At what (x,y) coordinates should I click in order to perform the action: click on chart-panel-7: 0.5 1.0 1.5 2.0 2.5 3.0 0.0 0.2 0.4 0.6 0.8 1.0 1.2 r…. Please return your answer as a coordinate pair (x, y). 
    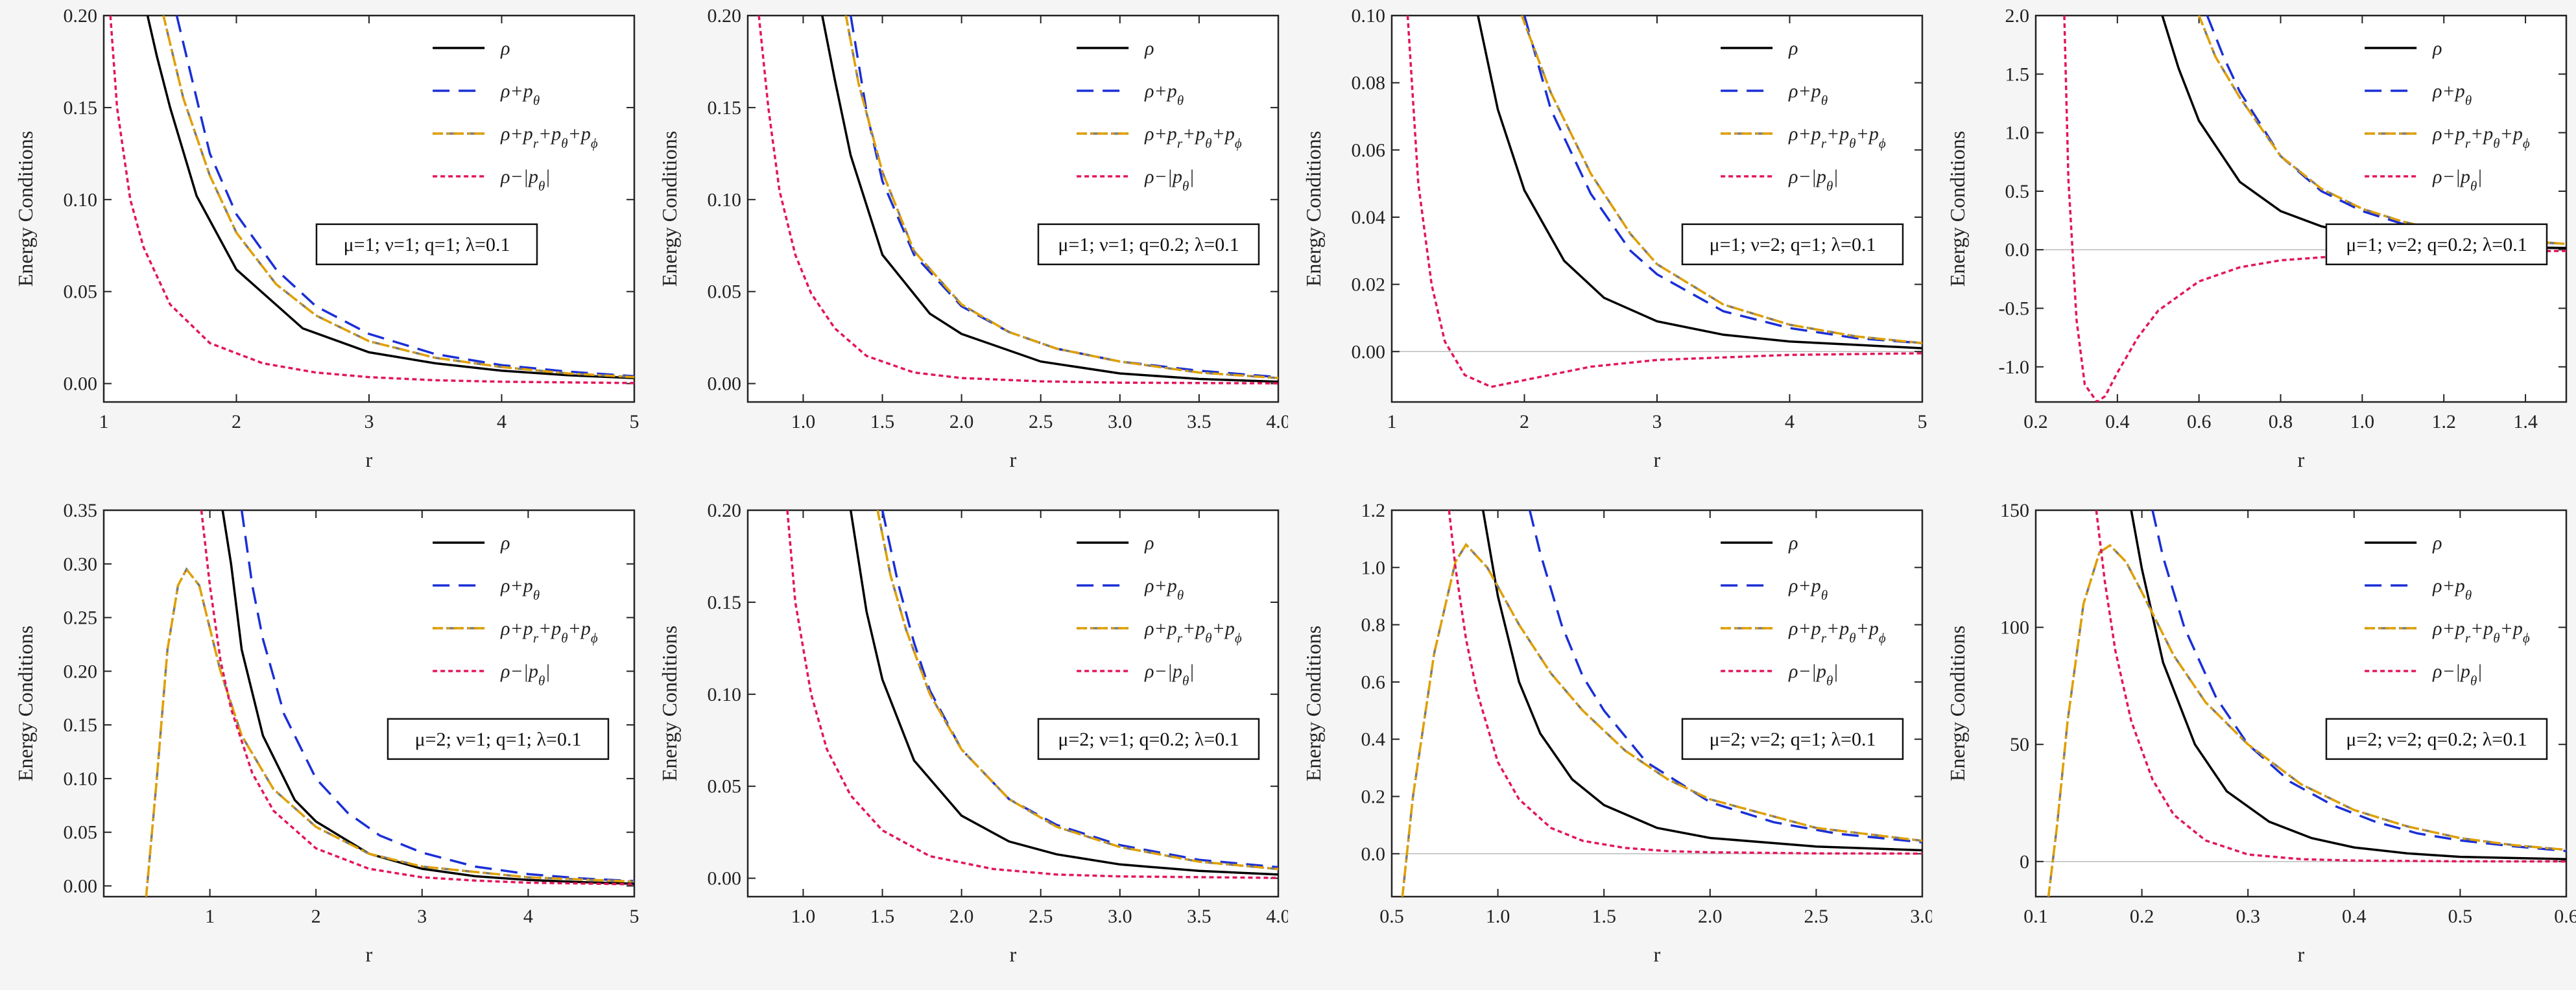
    Looking at the image, I should click on (1610, 742).